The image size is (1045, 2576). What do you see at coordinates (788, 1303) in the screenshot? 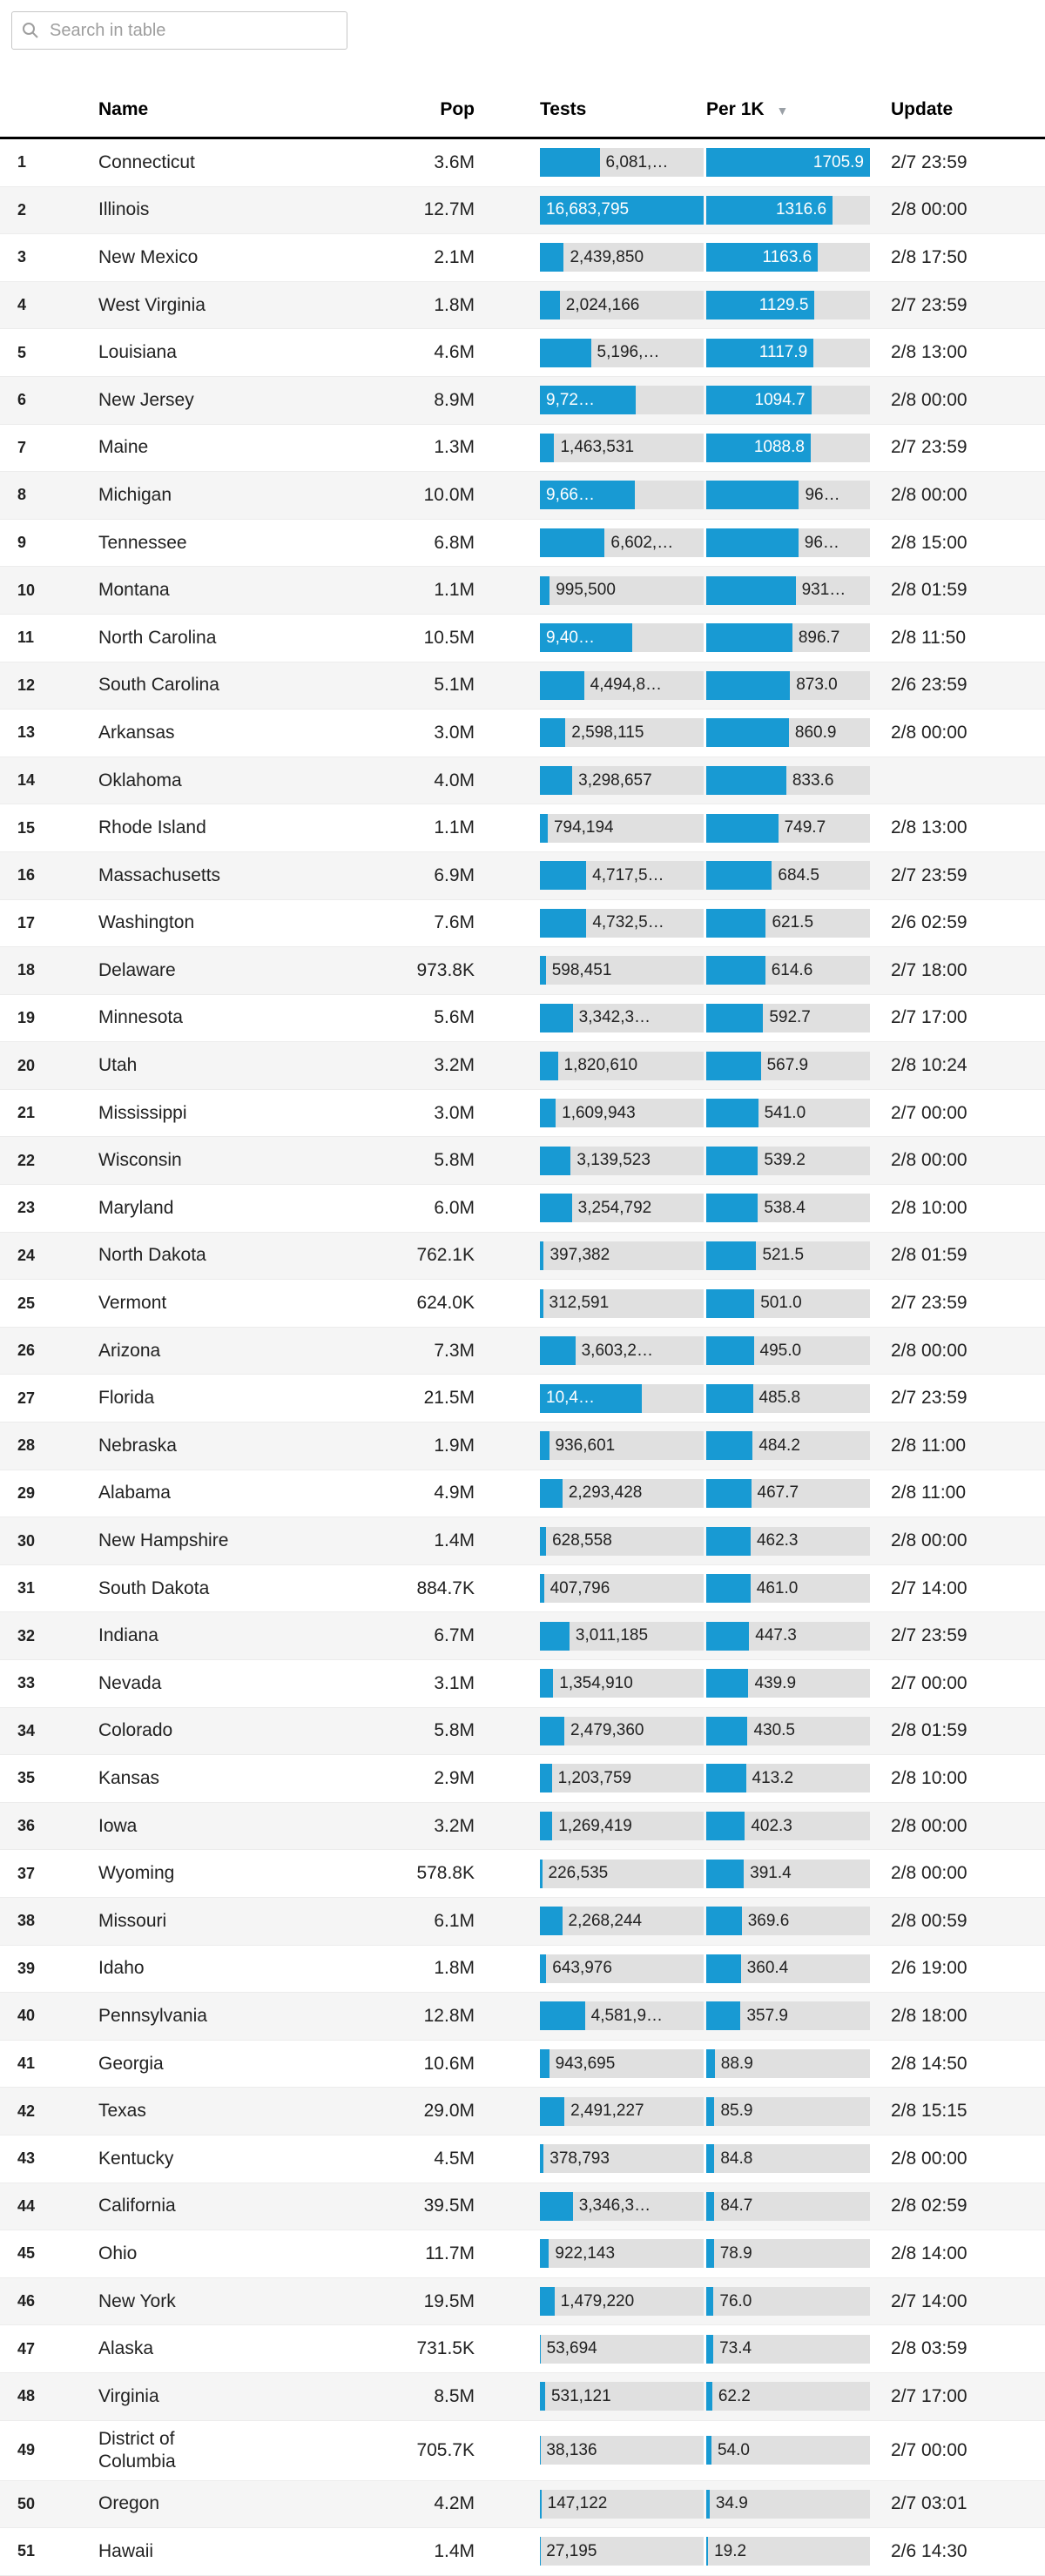
I see `per1k-bar-track: 501.0` at bounding box center [788, 1303].